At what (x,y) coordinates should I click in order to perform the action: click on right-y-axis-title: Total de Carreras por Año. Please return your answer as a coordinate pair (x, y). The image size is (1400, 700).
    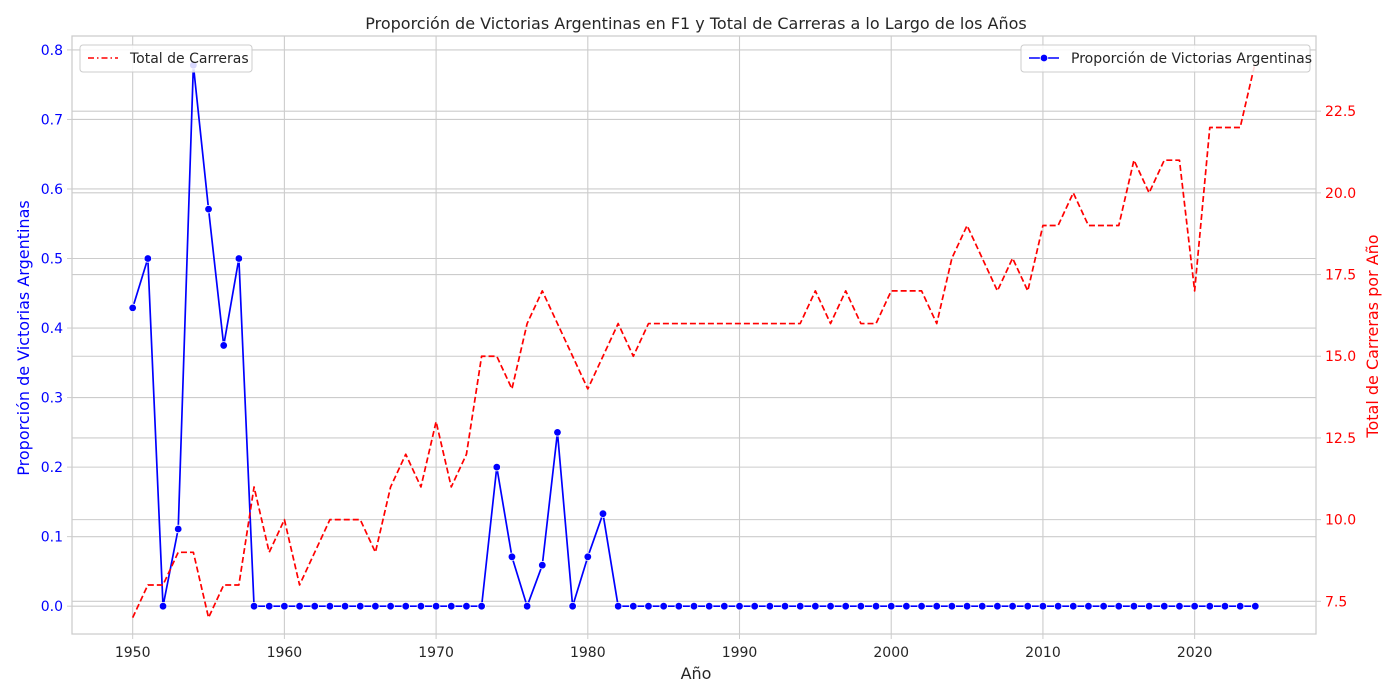
    Looking at the image, I should click on (1372, 336).